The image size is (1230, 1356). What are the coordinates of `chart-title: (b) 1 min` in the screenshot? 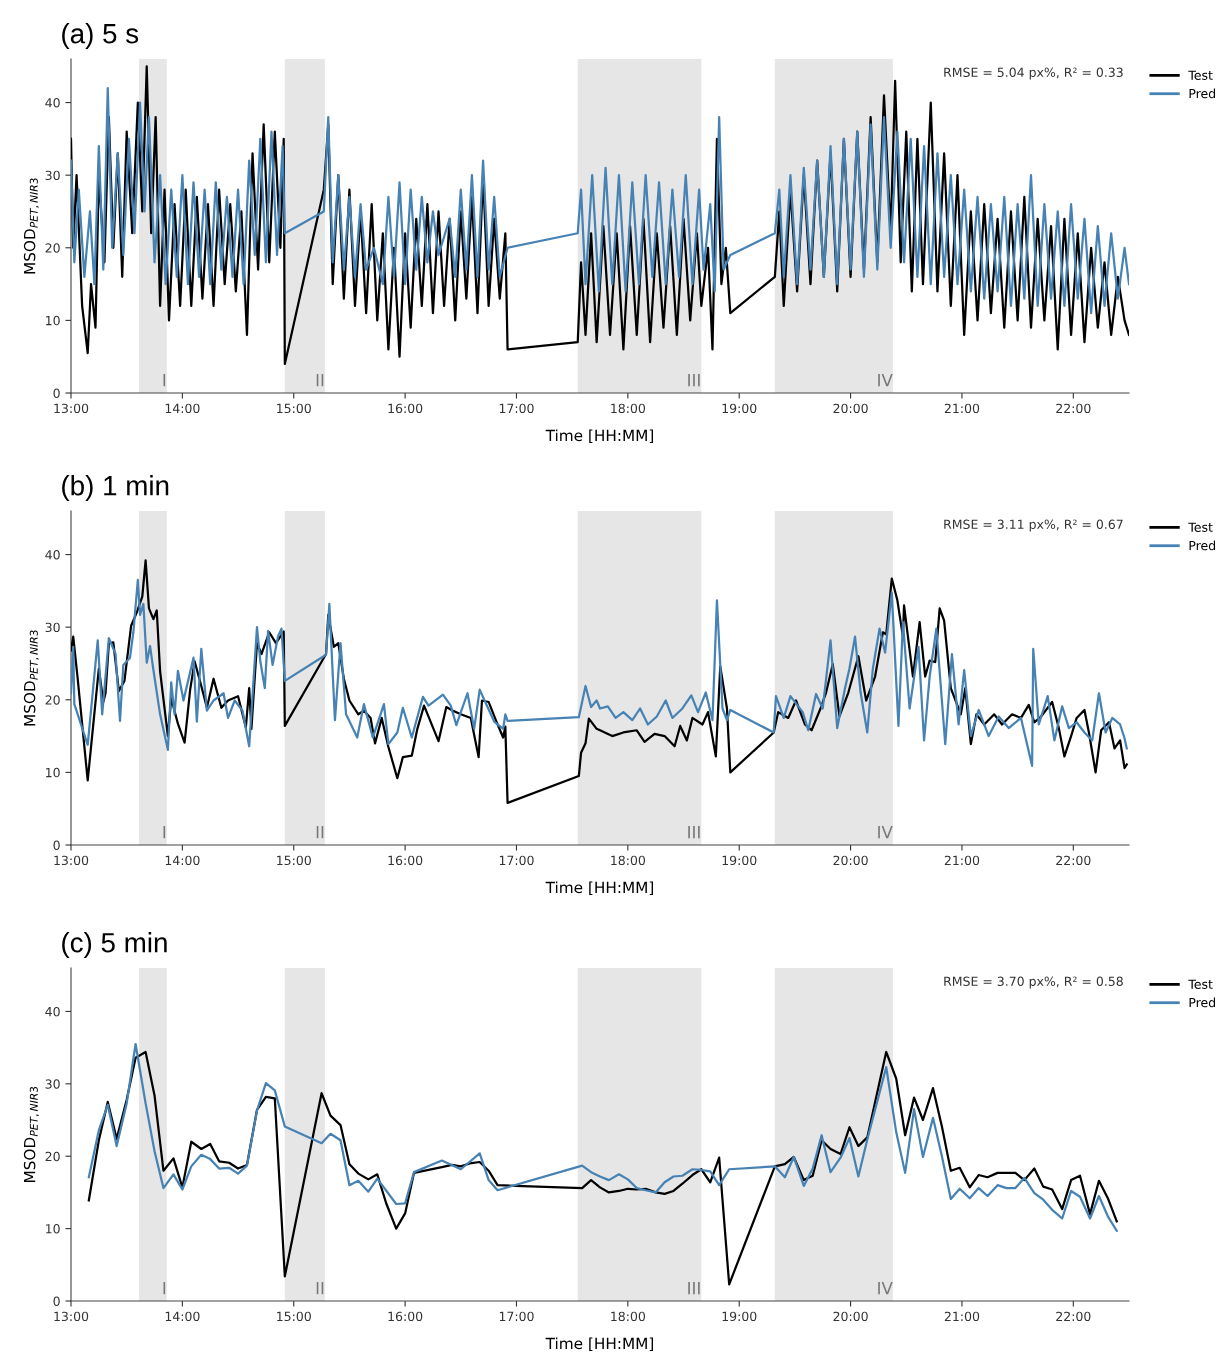 It's located at (115, 488).